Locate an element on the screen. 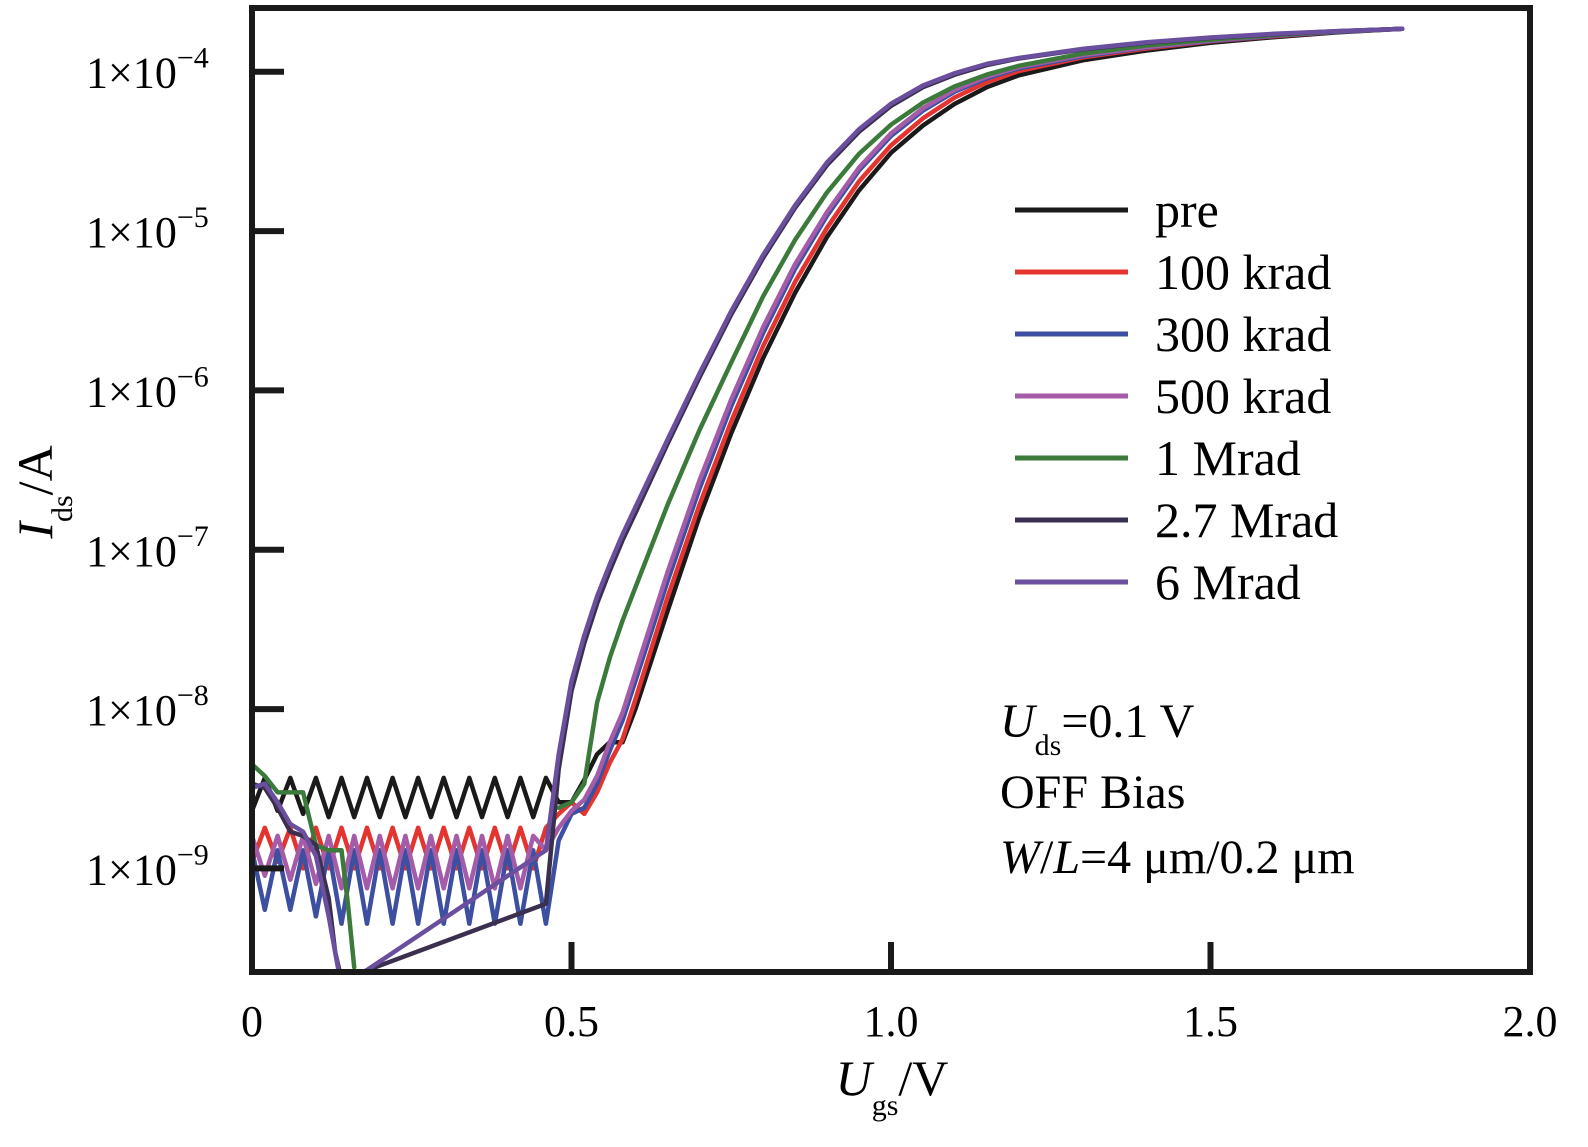 This screenshot has width=1588, height=1147. x-axis-title: Ugs/V is located at coordinates (892, 1086).